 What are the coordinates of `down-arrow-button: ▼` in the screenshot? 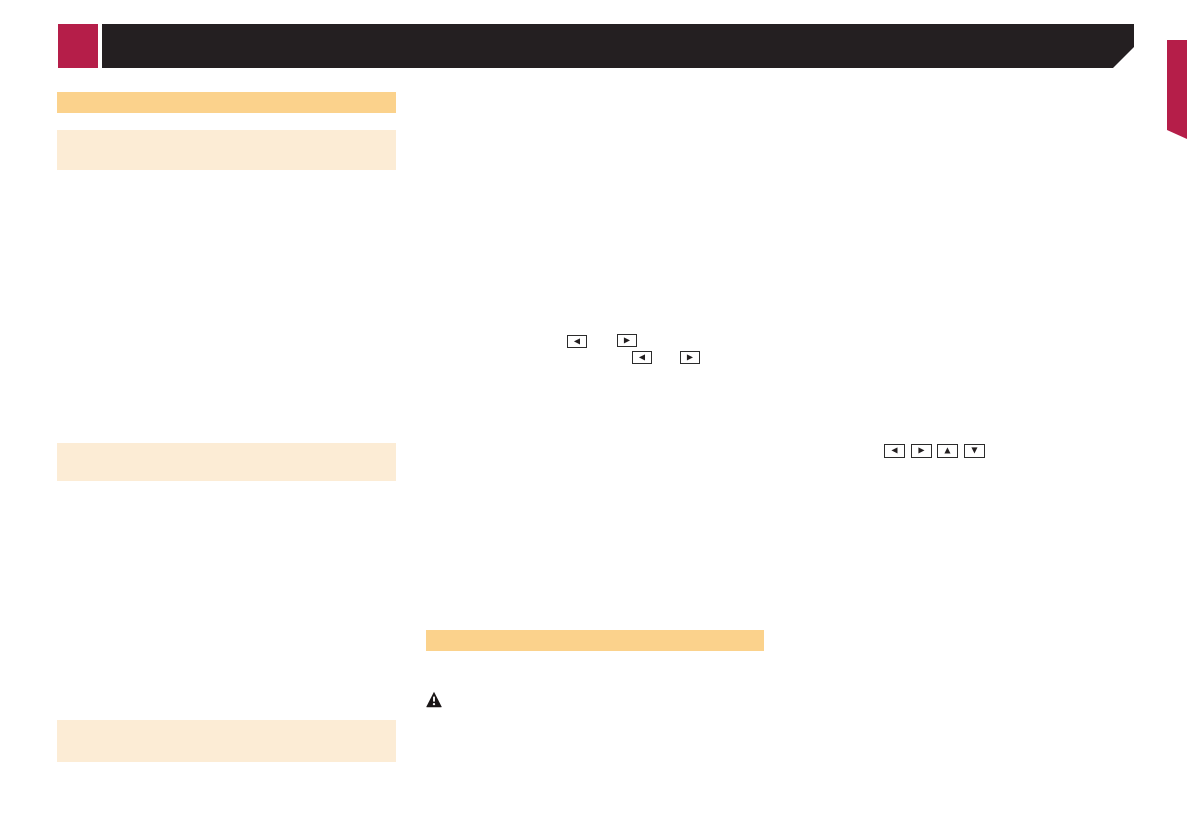 It's located at (974, 451).